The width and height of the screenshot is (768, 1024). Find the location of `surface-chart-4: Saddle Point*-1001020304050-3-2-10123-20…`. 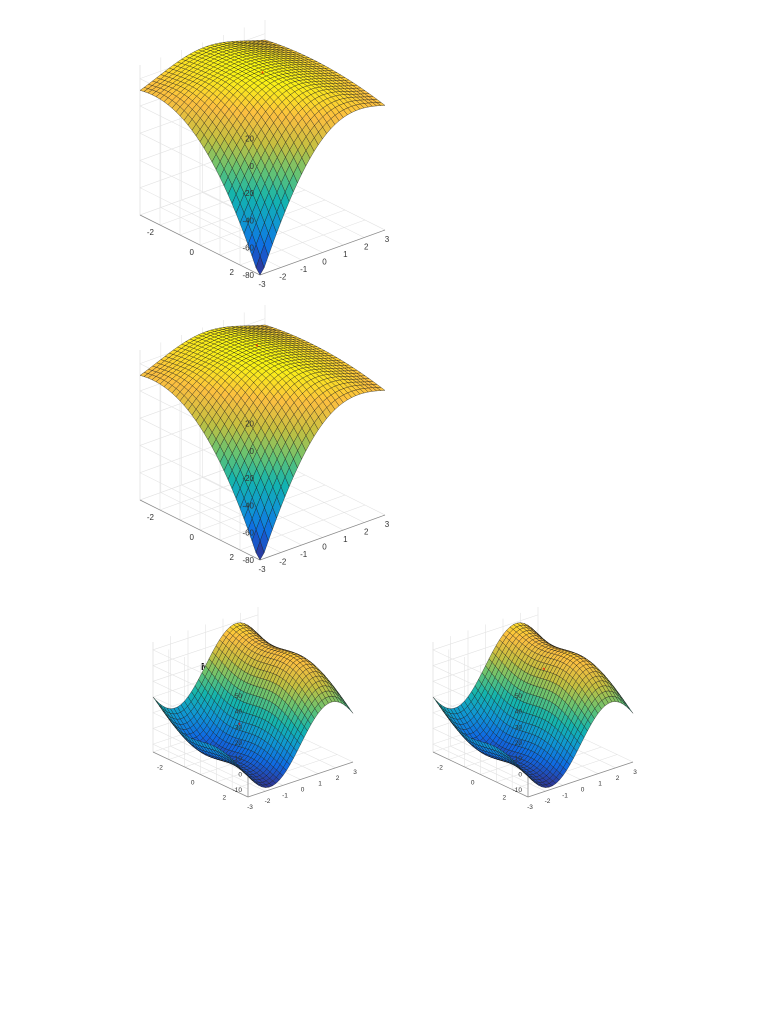

surface-chart-4: Saddle Point*-1001020304050-3-2-10123-20… is located at coordinates (534, 709).